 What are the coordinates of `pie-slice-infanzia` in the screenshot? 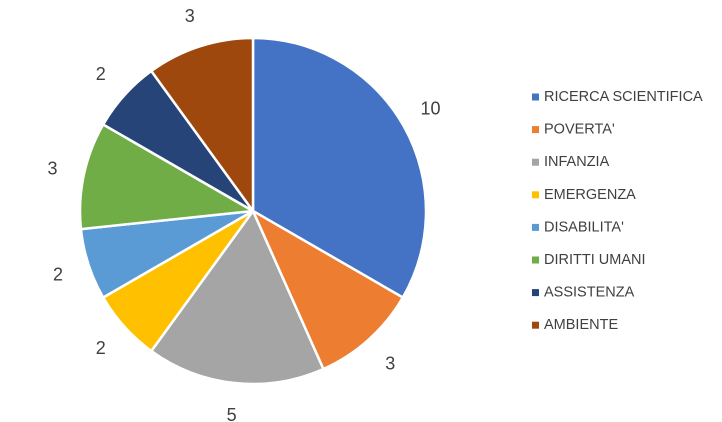 It's located at (237, 297).